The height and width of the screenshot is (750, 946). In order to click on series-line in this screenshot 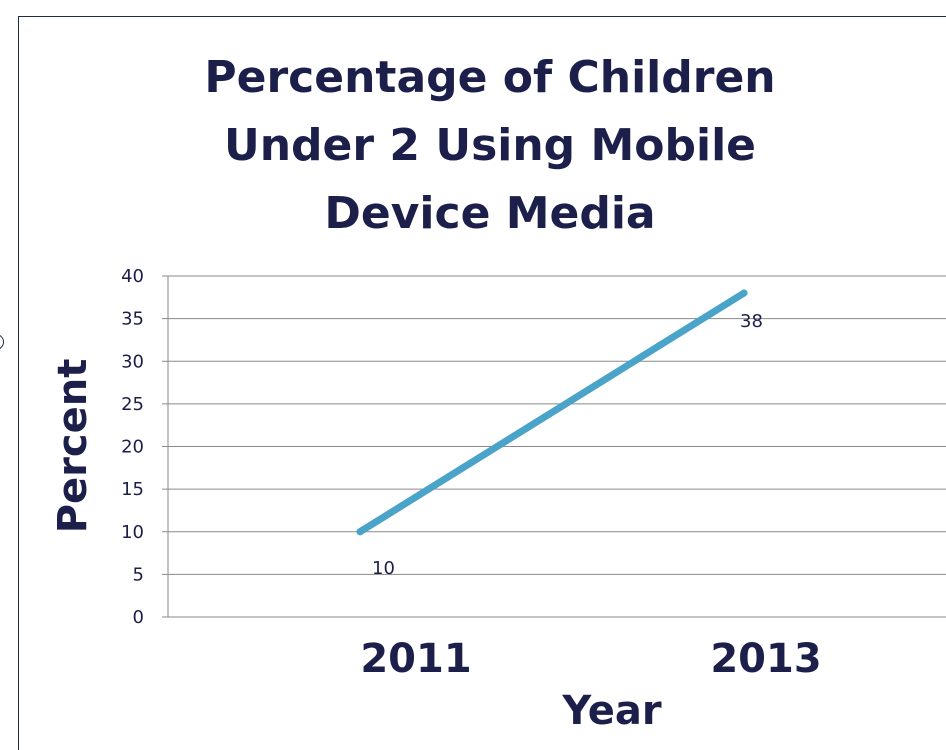, I will do `click(552, 412)`.